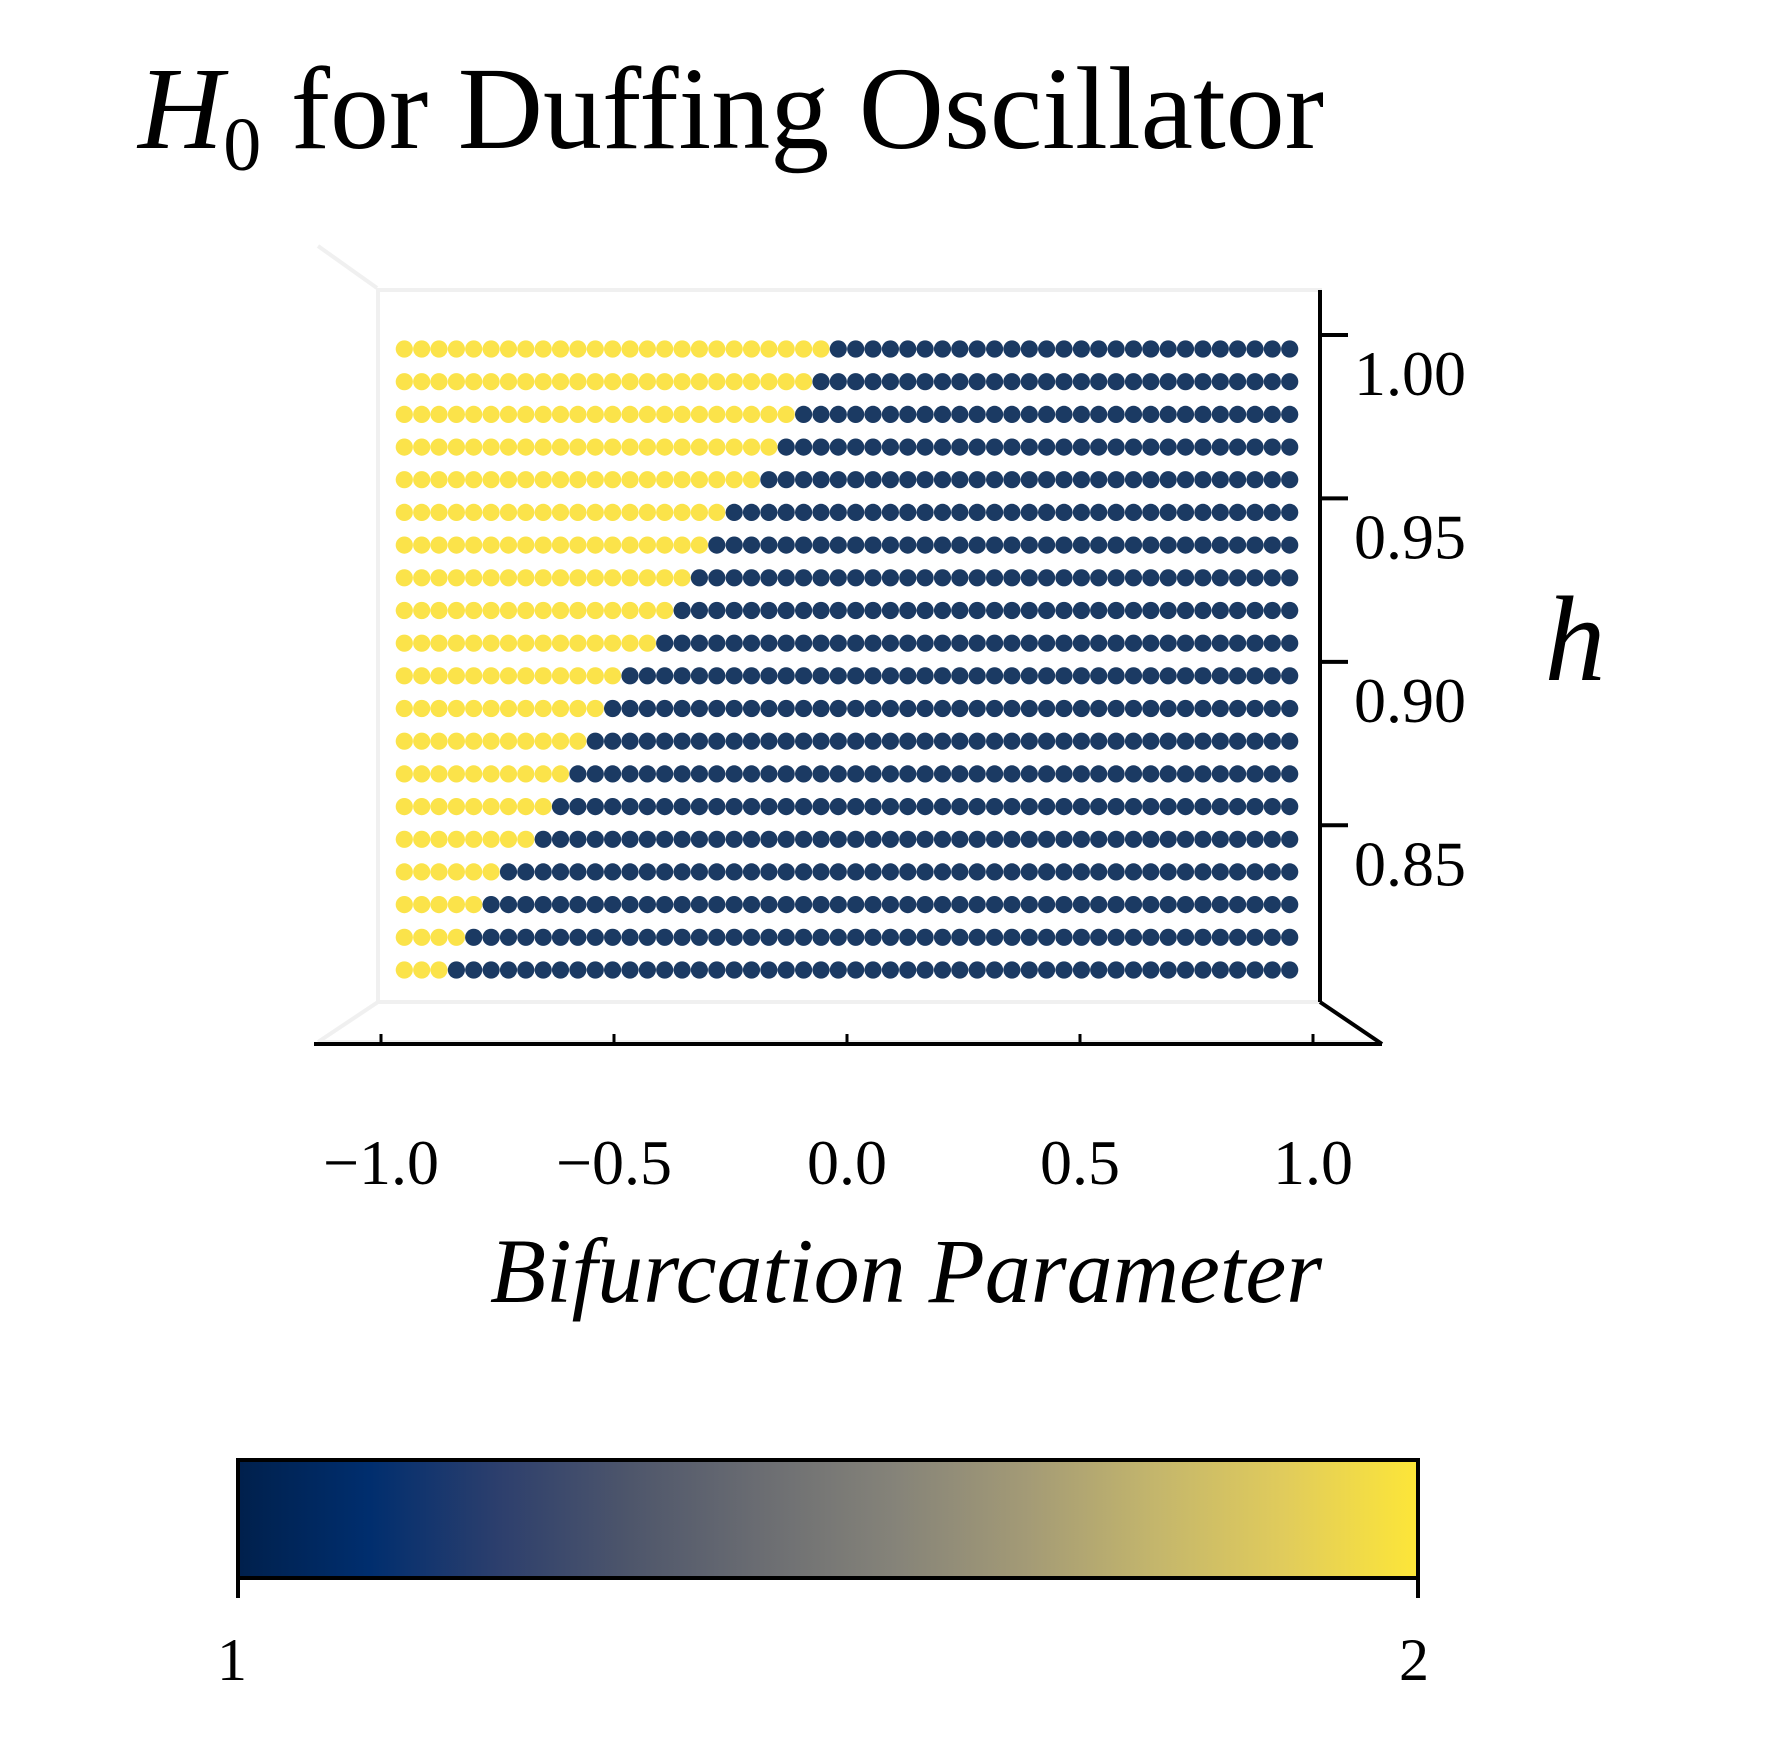 This screenshot has height=1752, width=1768. Describe the element at coordinates (381, 1162) in the screenshot. I see `x-tick-label: −1.0` at that location.